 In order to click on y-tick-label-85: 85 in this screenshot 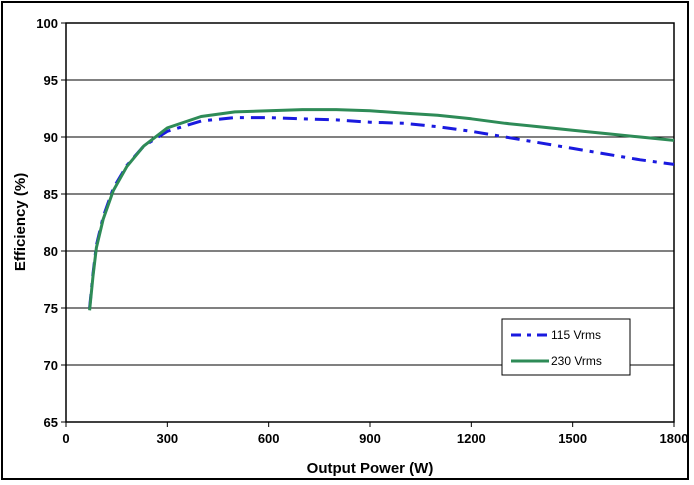, I will do `click(51, 194)`.